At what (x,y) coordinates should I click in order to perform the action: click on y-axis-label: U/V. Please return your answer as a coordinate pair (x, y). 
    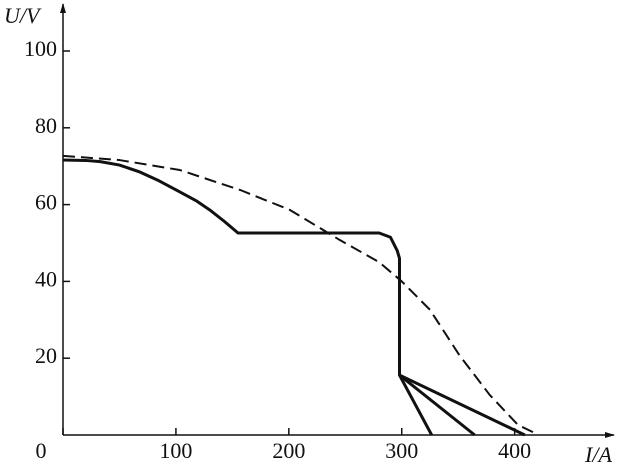
    Looking at the image, I should click on (23, 15).